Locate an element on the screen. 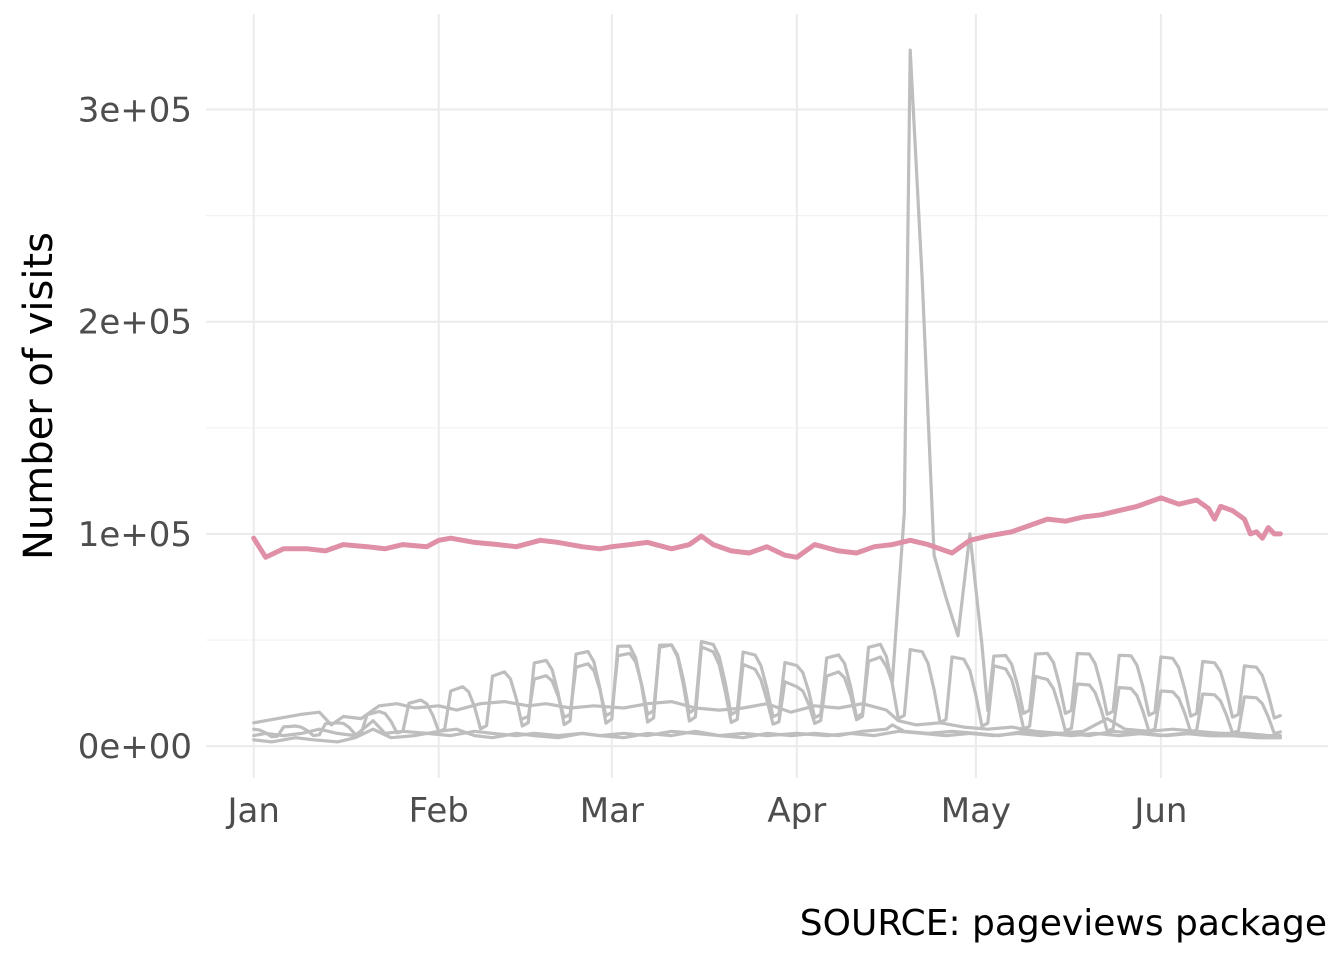 The height and width of the screenshot is (960, 1344). y-axis-tick-labels: 0e+00 1e+05 2e+05 3e+05 is located at coordinates (135, 429).